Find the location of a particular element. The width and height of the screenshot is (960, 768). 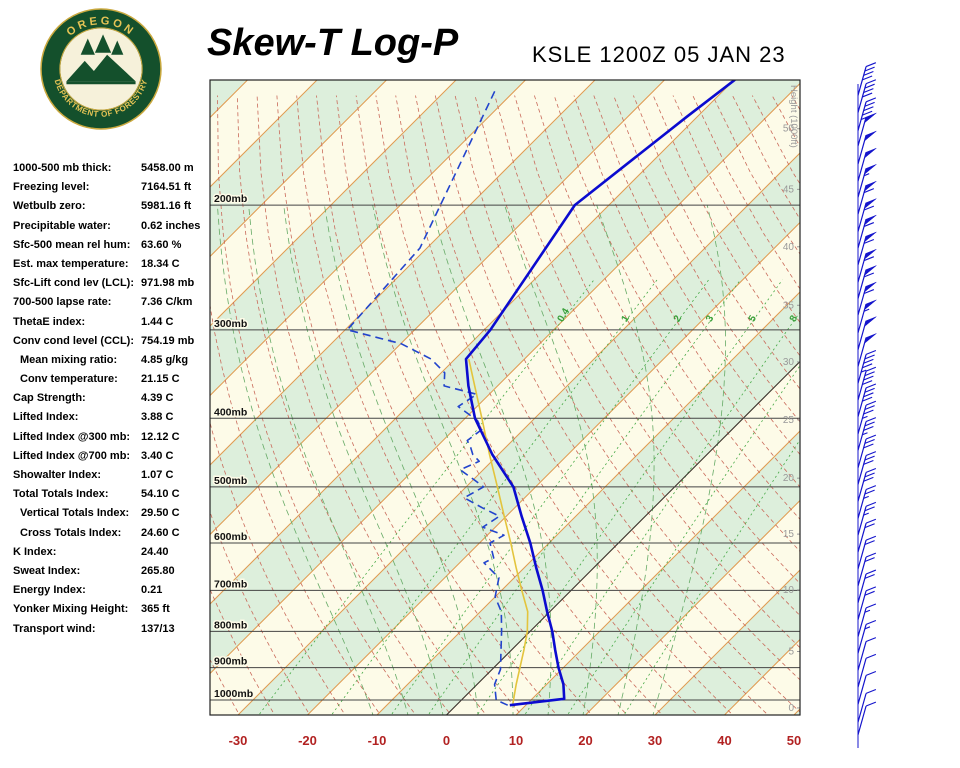

svg-text: 8 is located at coordinates (794, 318).